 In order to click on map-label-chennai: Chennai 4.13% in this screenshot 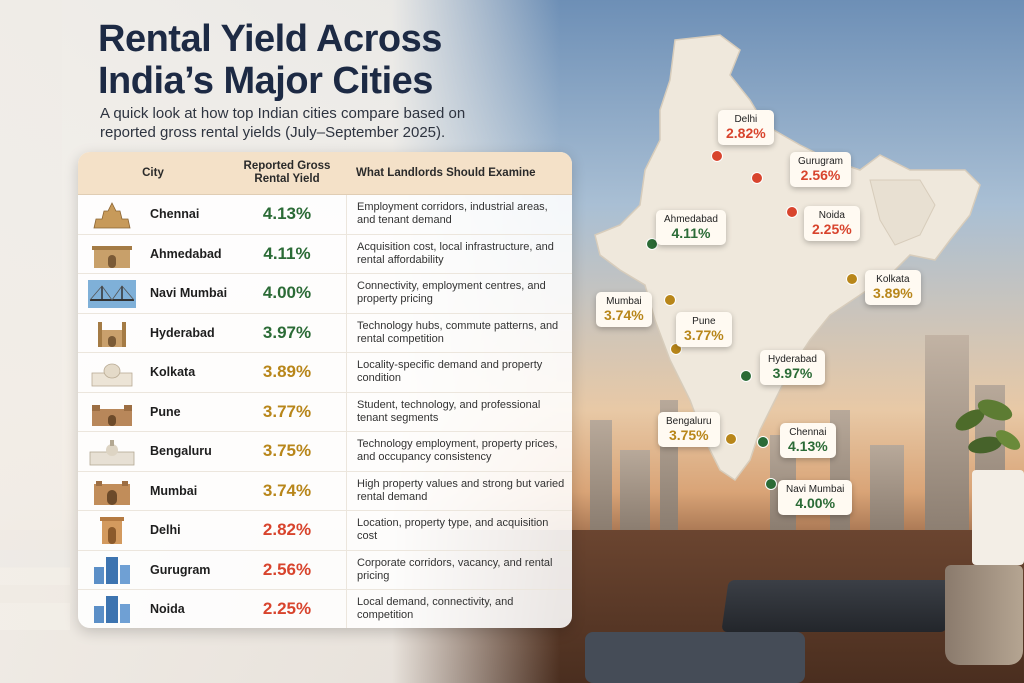, I will do `click(808, 440)`.